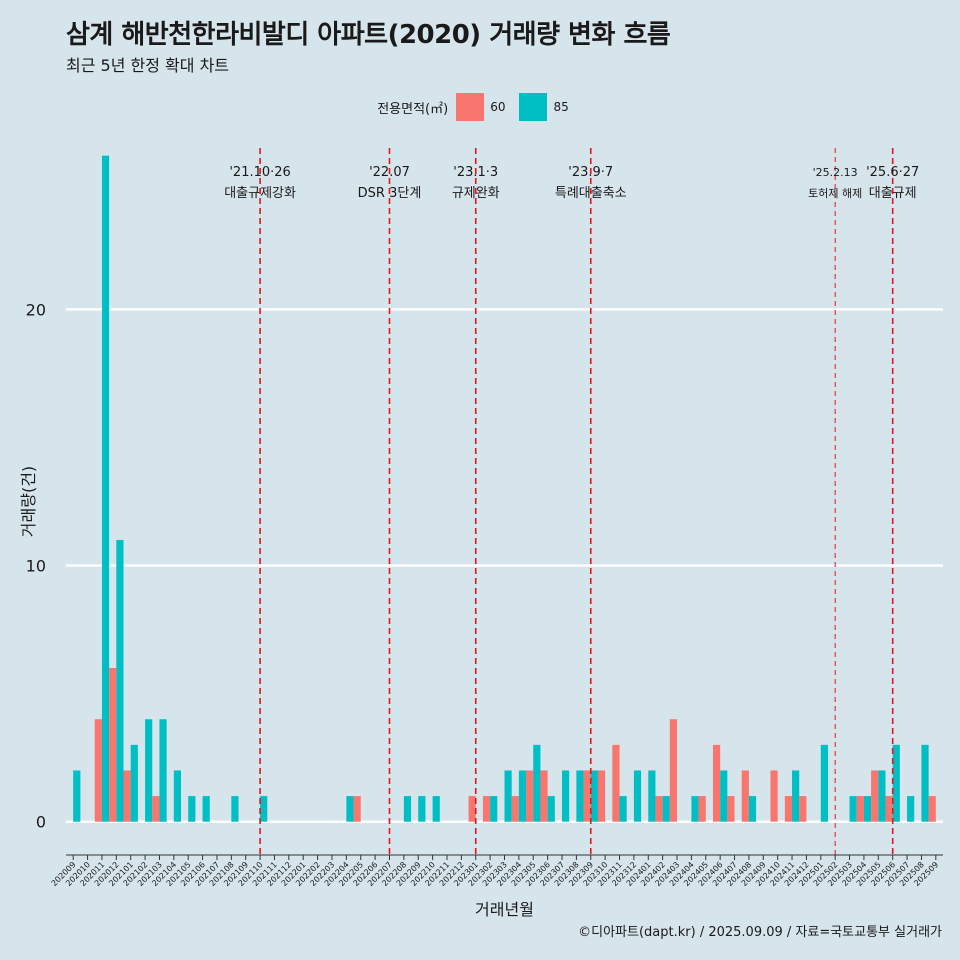 Image resolution: width=960 pixels, height=960 pixels. I want to click on y-tick-label-20: 20, so click(36, 309).